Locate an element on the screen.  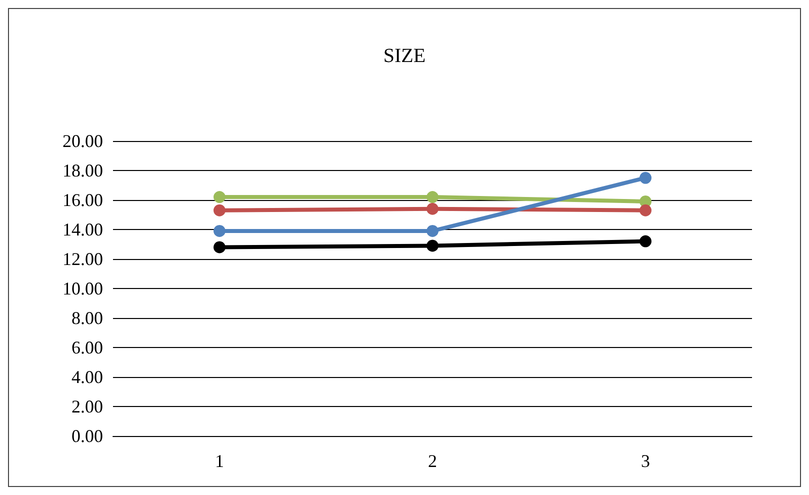
x-tick-label: 1 is located at coordinates (219, 461).